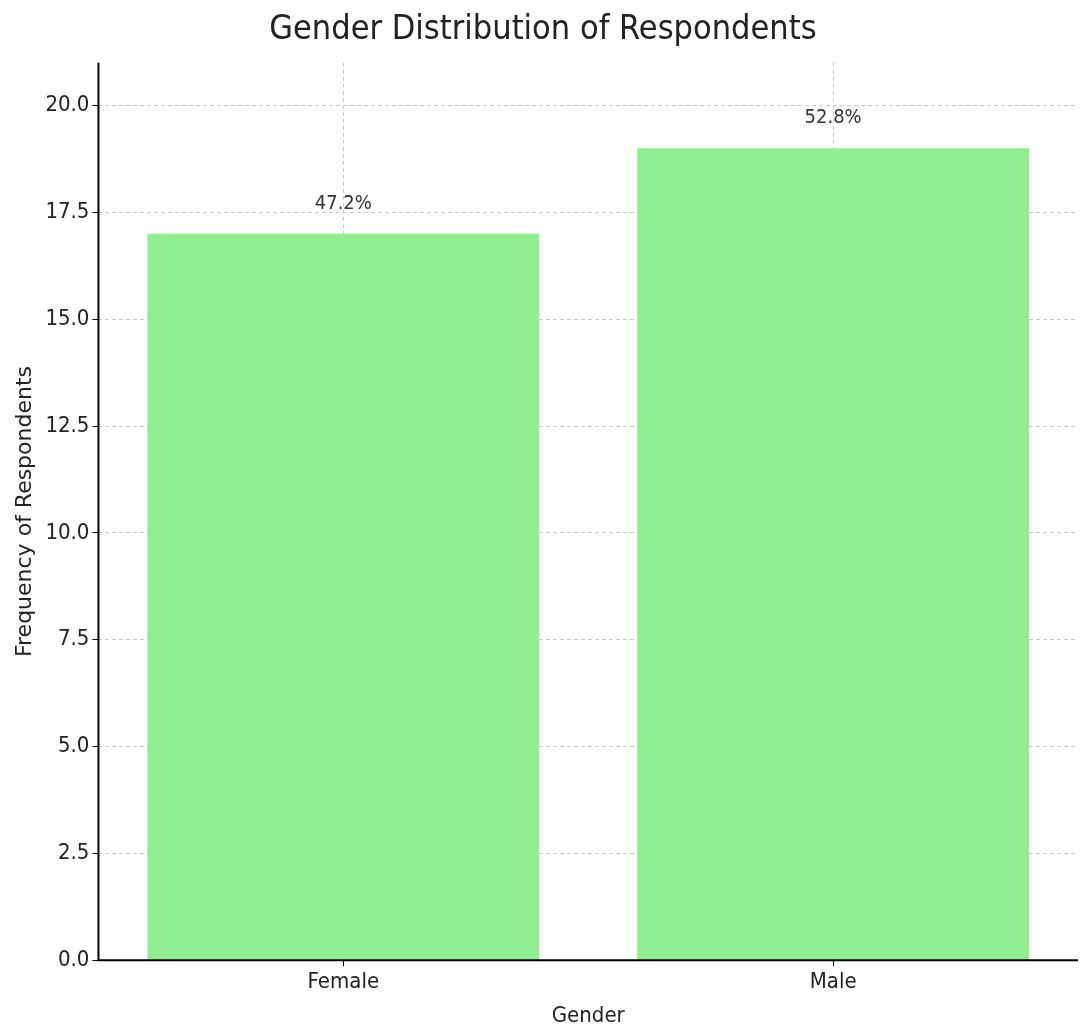 This screenshot has height=1035, width=1080. Describe the element at coordinates (67, 104) in the screenshot. I see `y-tick-label: 20.0` at that location.